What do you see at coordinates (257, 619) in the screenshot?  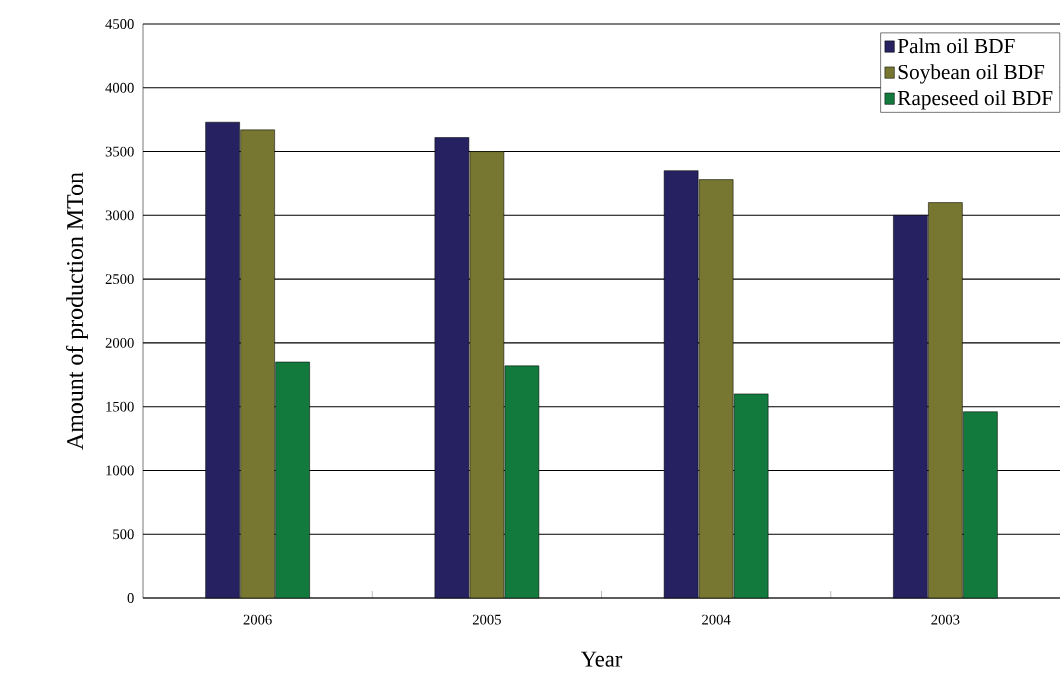 I see `x-tick-label: 2006` at bounding box center [257, 619].